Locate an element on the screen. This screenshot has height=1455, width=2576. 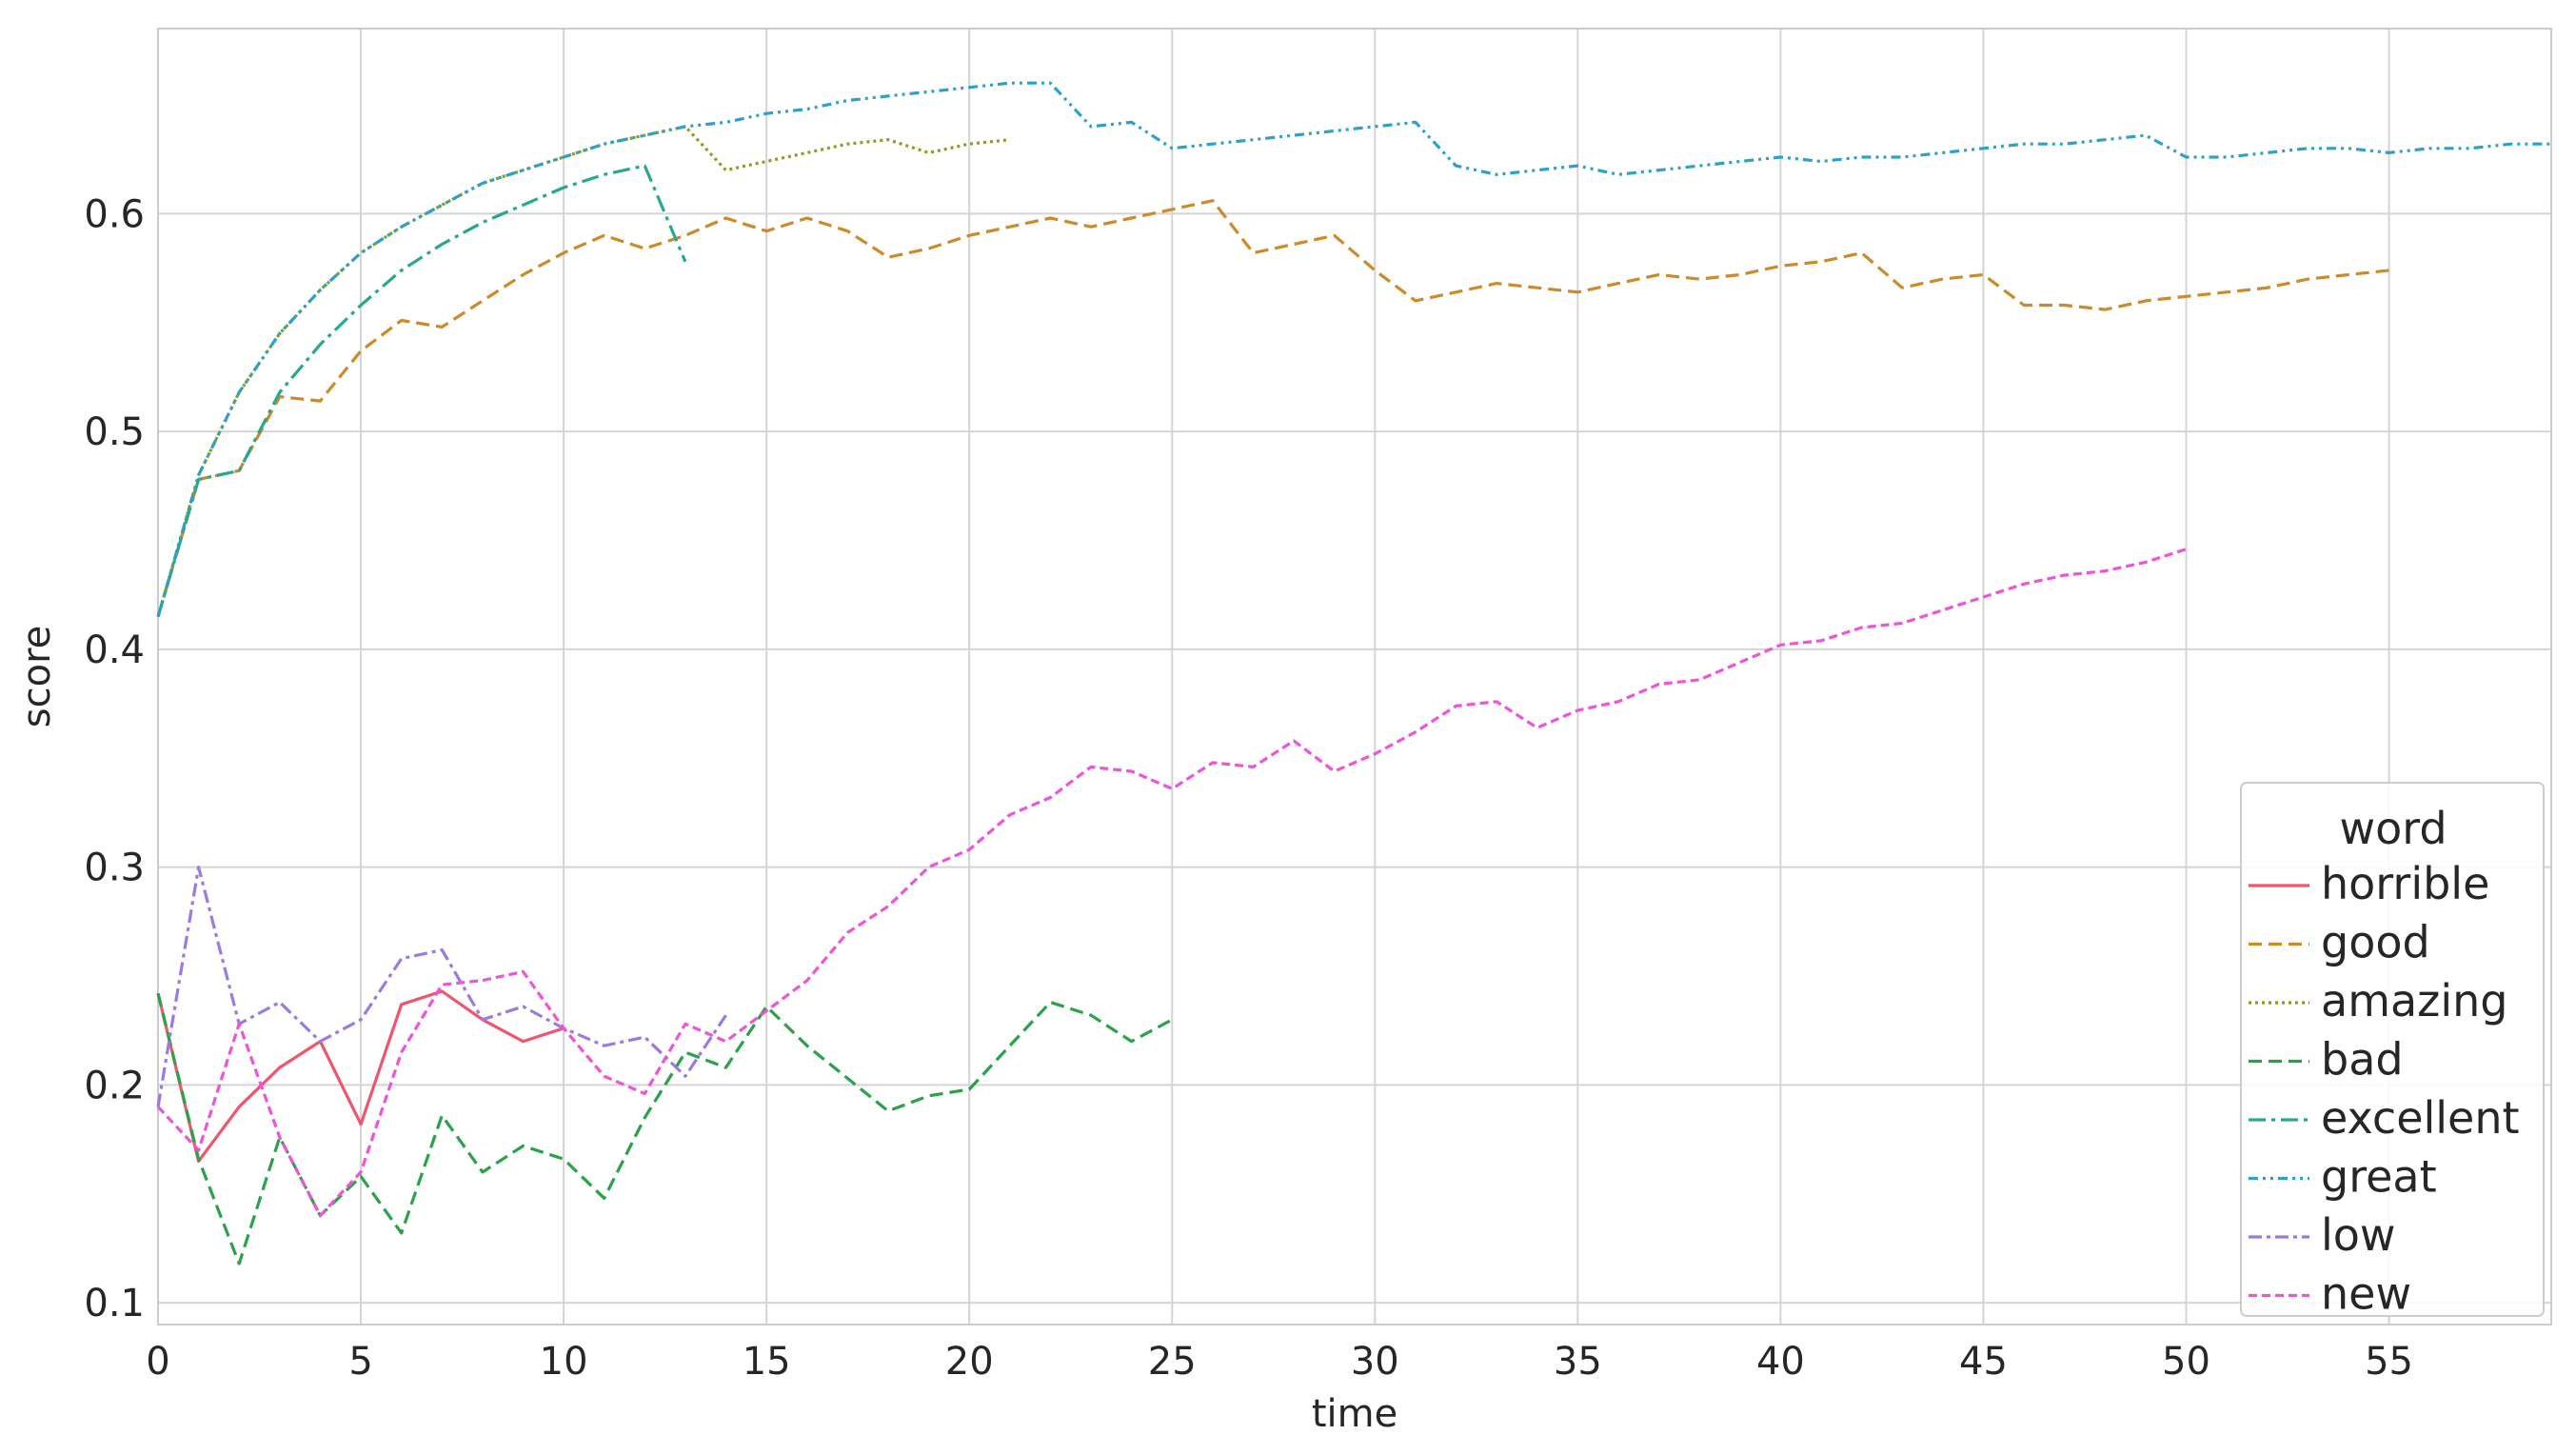
y-tick-label: 0.6 is located at coordinates (114, 214).